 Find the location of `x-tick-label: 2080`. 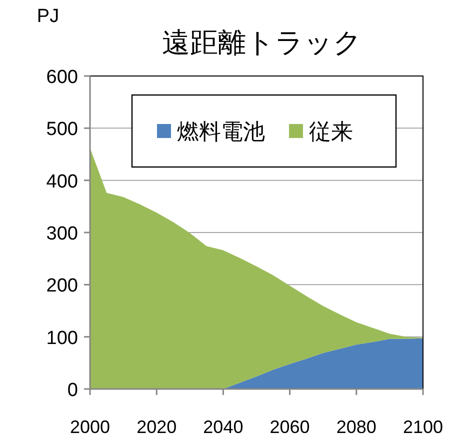

x-tick-label: 2080 is located at coordinates (356, 427).